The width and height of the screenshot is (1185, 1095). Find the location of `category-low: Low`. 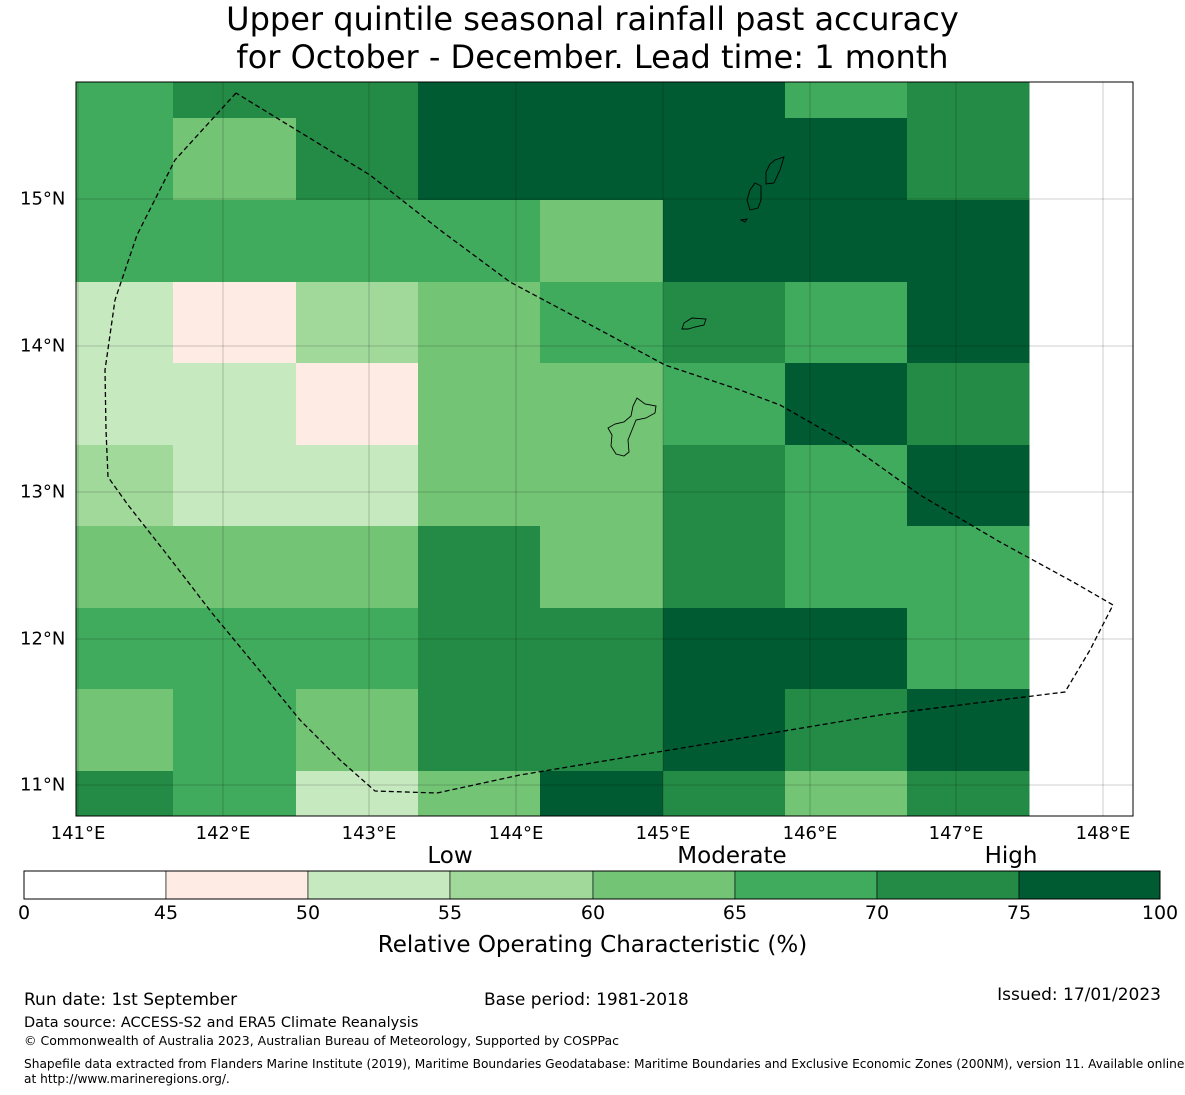

category-low: Low is located at coordinates (450, 856).